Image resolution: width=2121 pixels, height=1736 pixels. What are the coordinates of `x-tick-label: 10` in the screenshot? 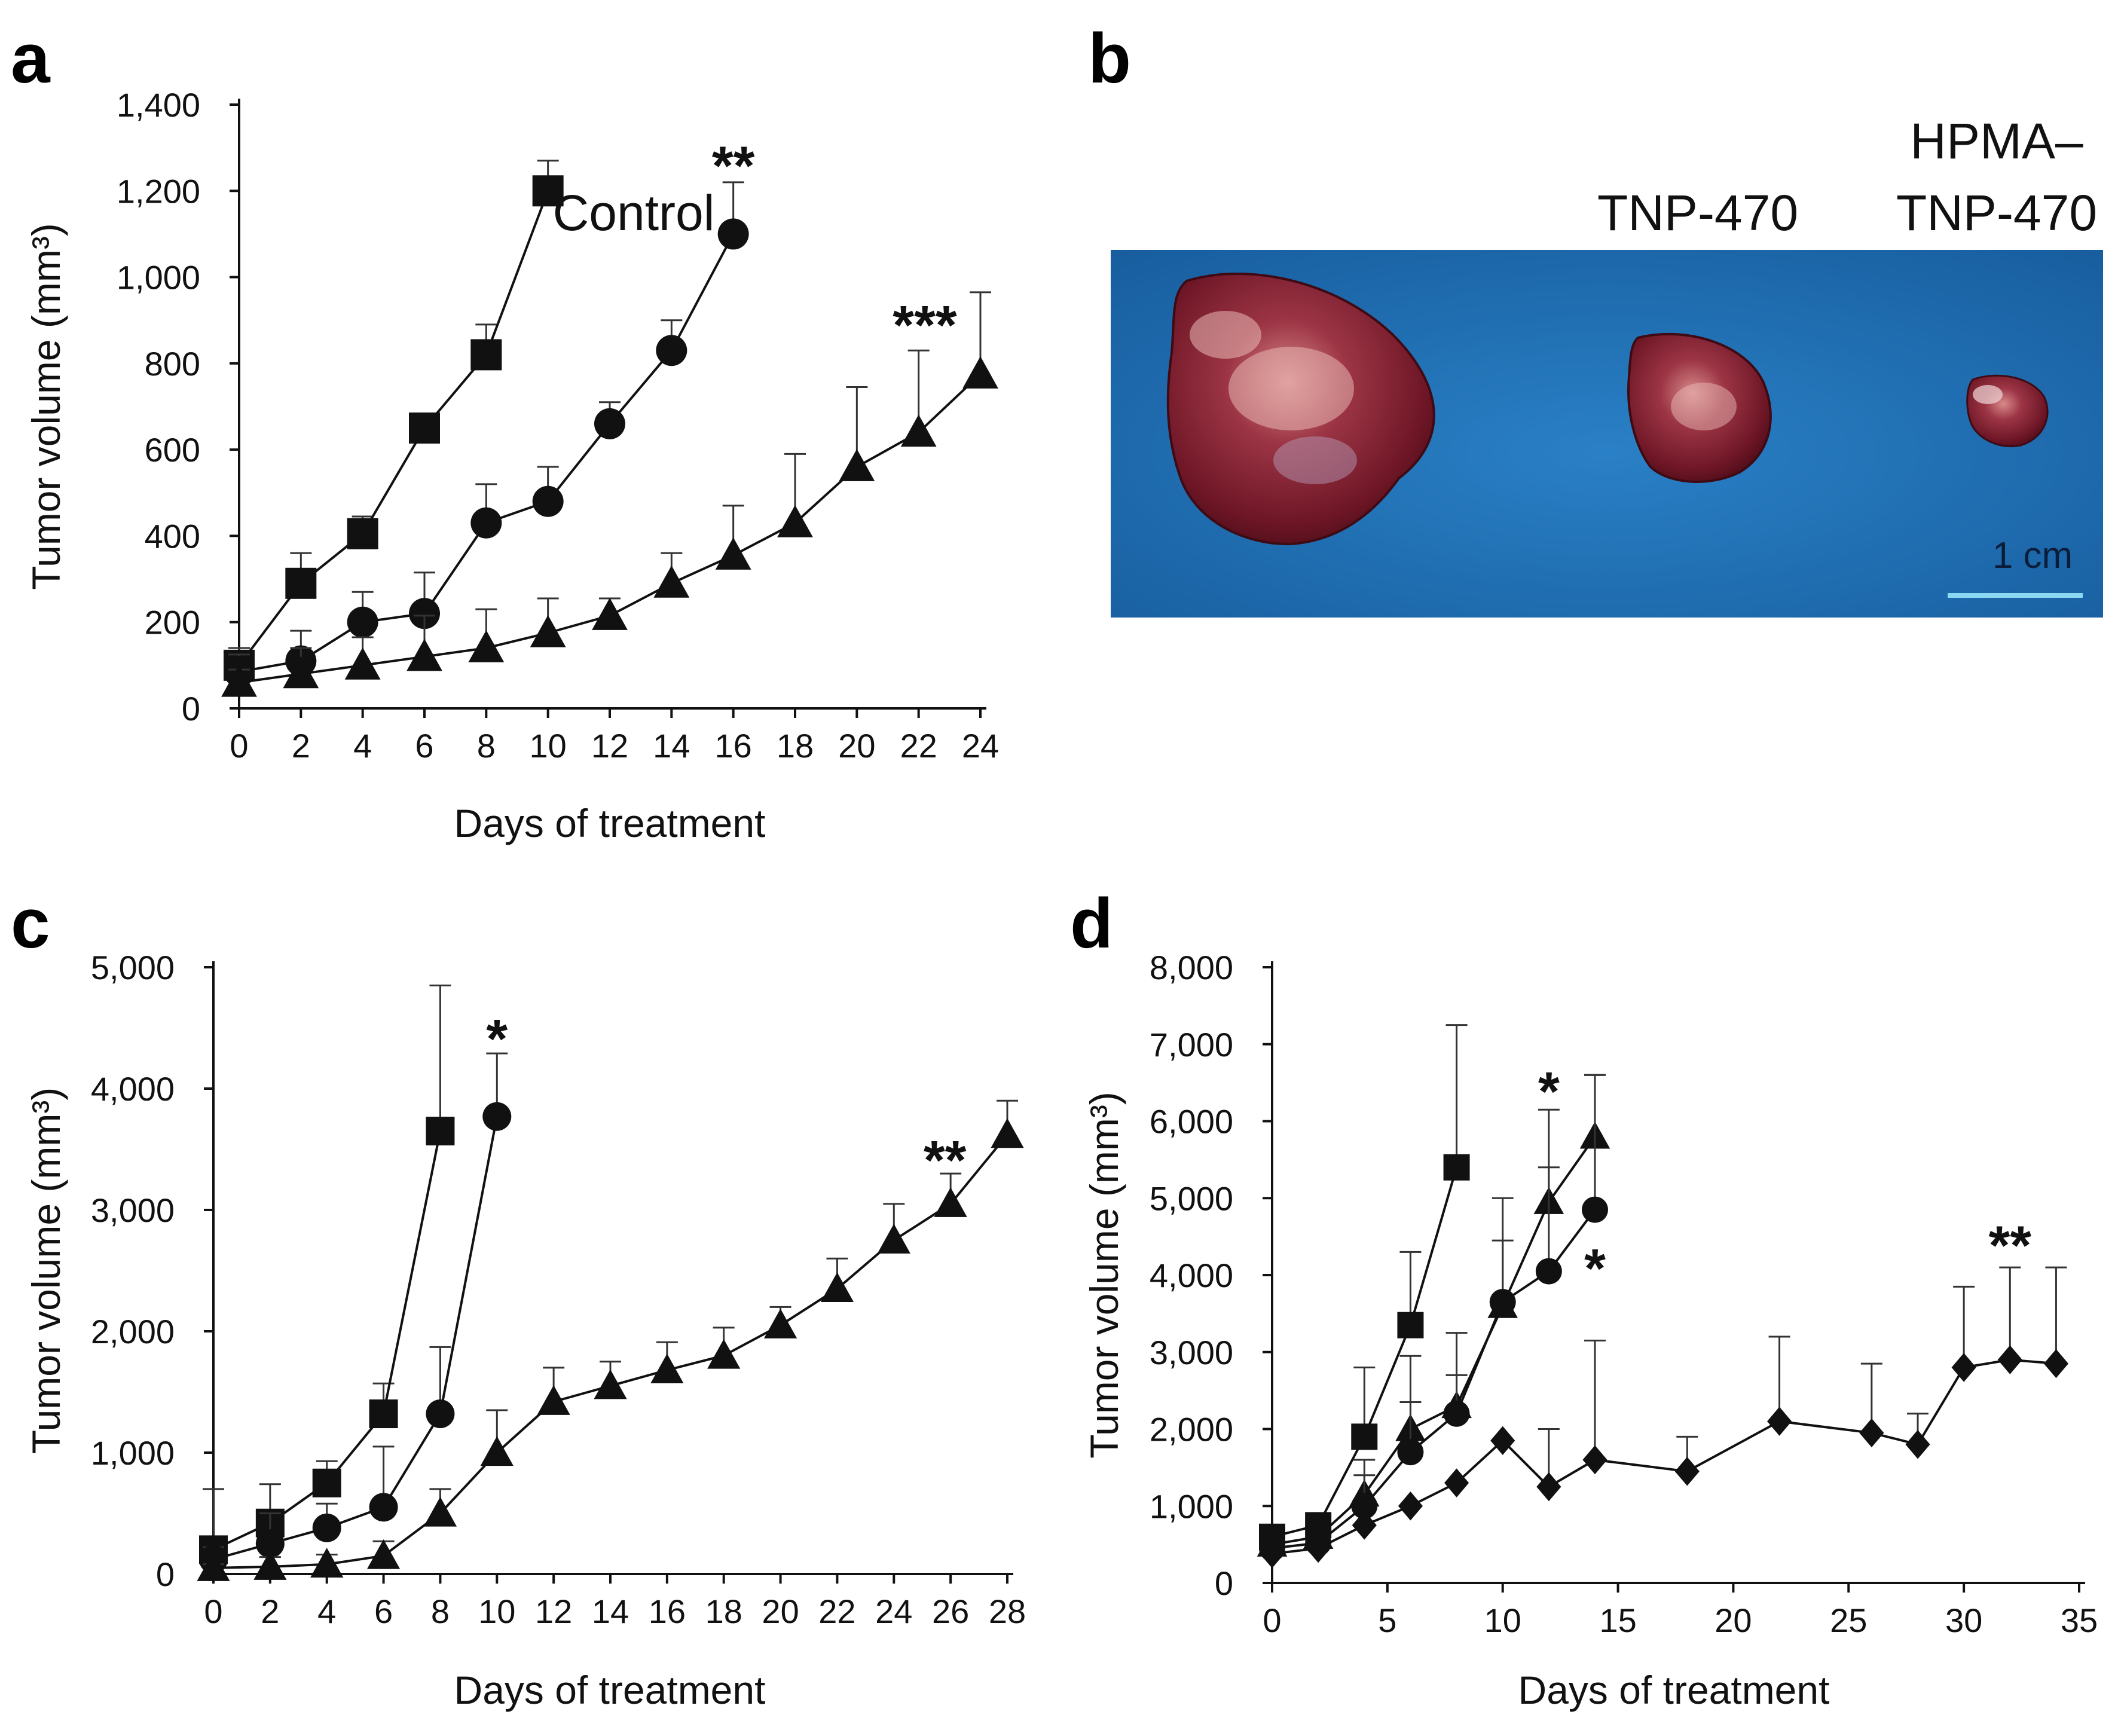 It's located at (548, 746).